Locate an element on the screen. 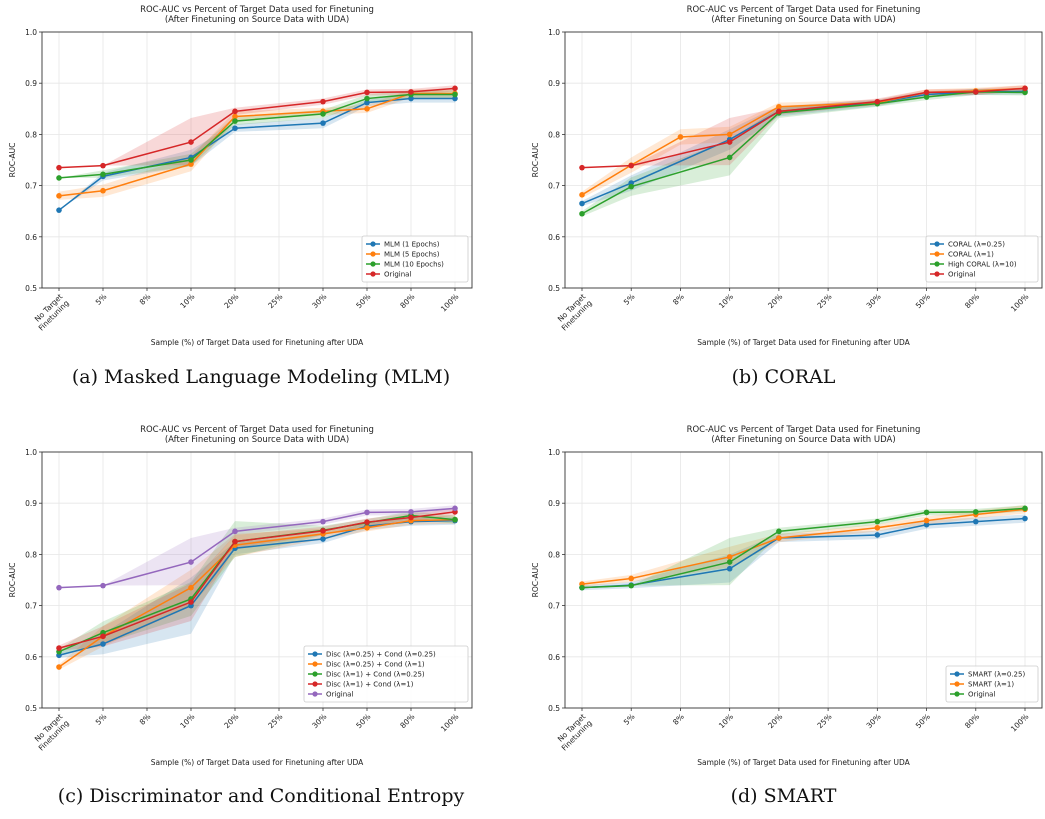  coral-xtick-label: 80% is located at coordinates (972, 301).